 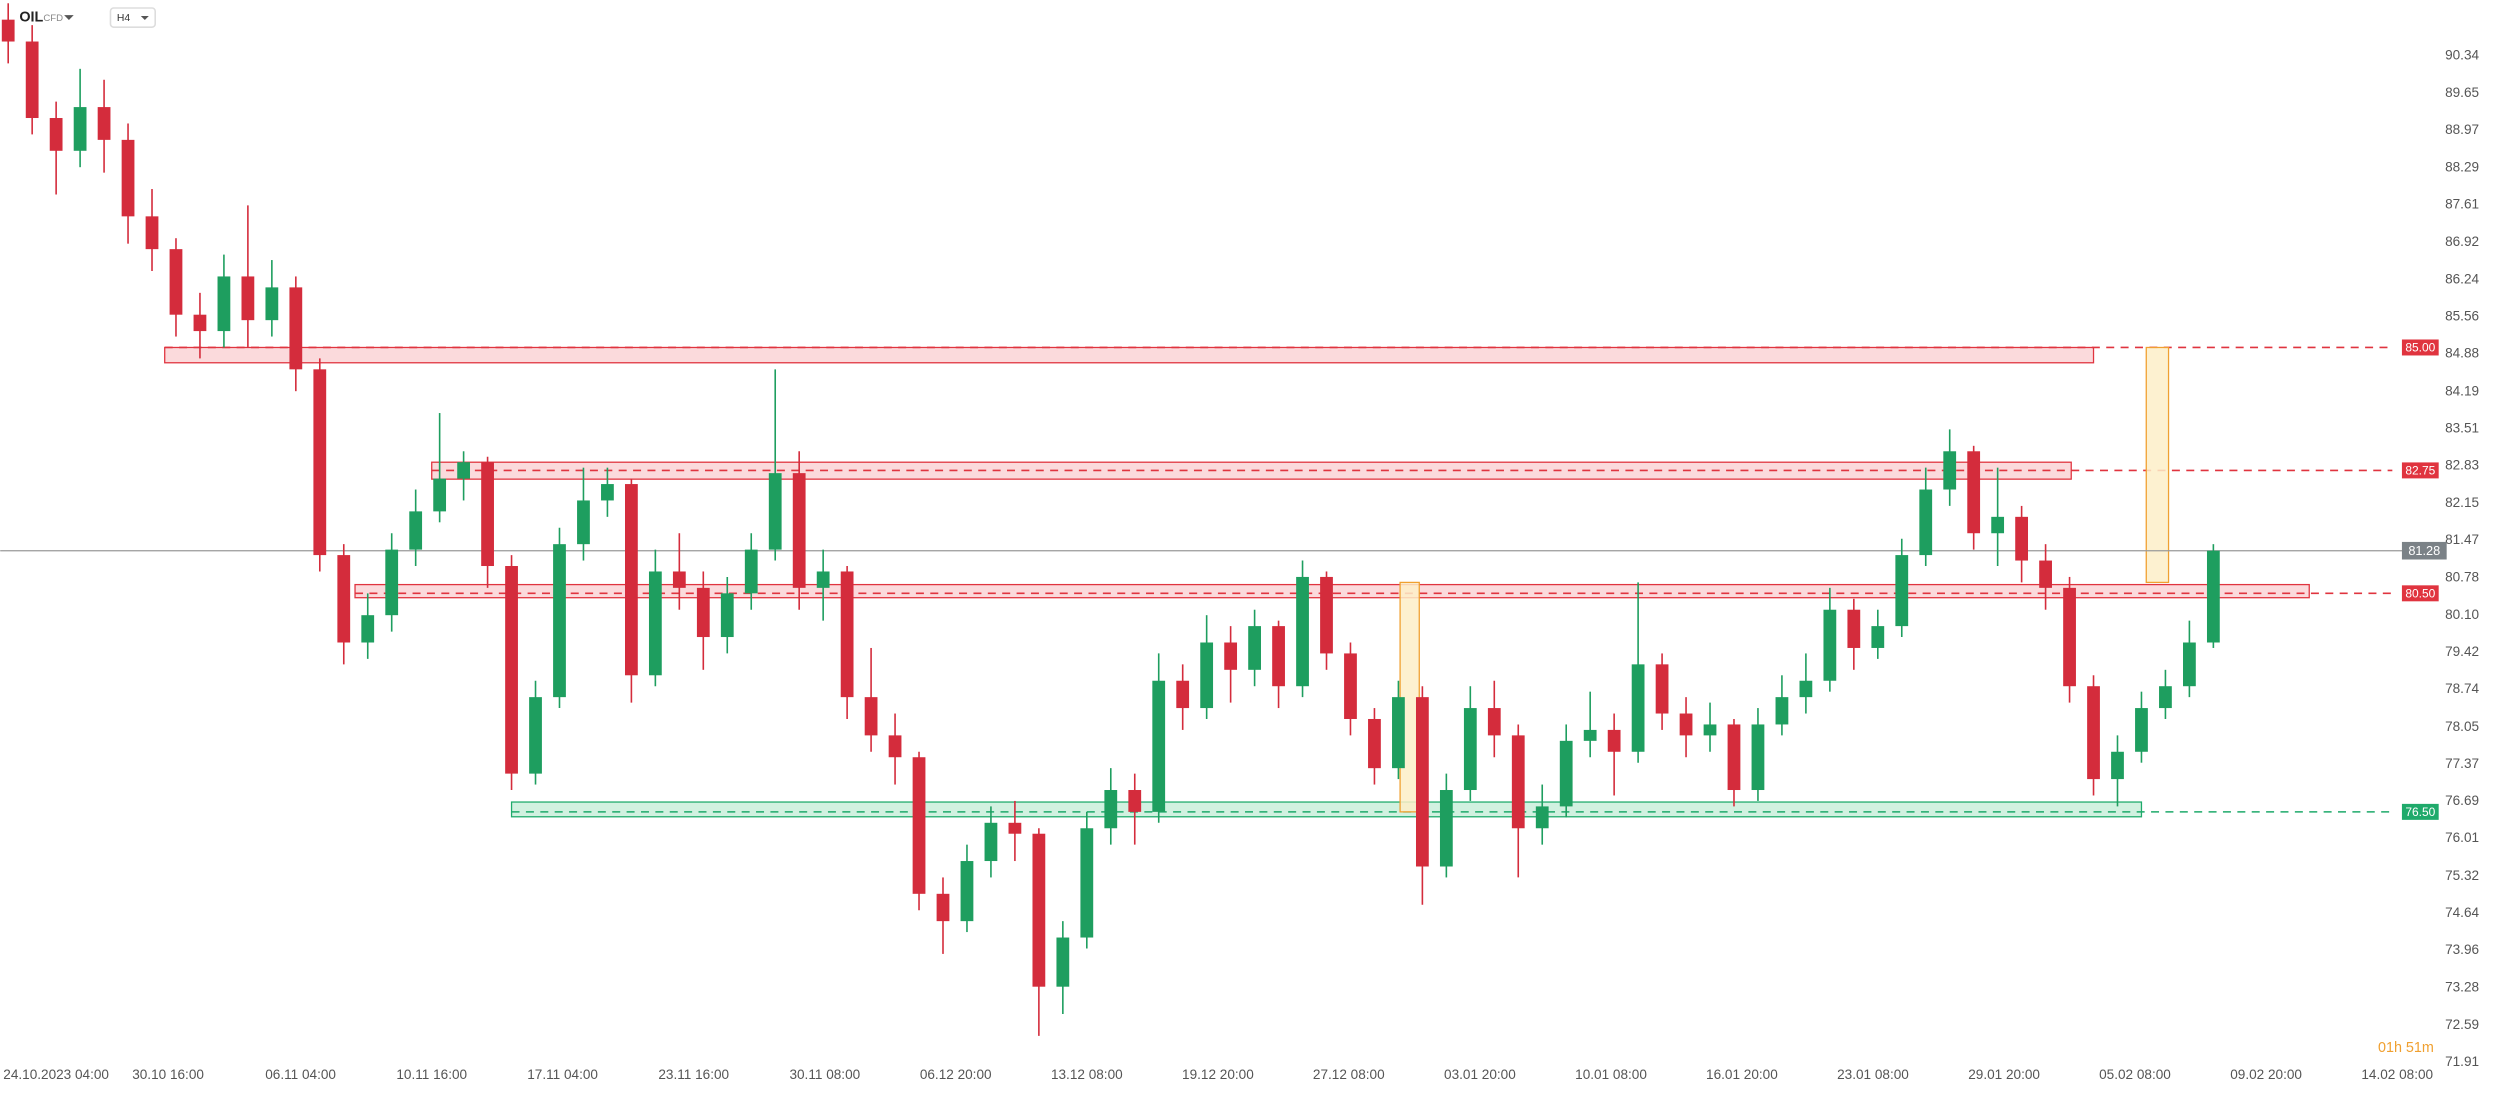 What do you see at coordinates (2462, 763) in the screenshot?
I see `y-tick-label: 77.37` at bounding box center [2462, 763].